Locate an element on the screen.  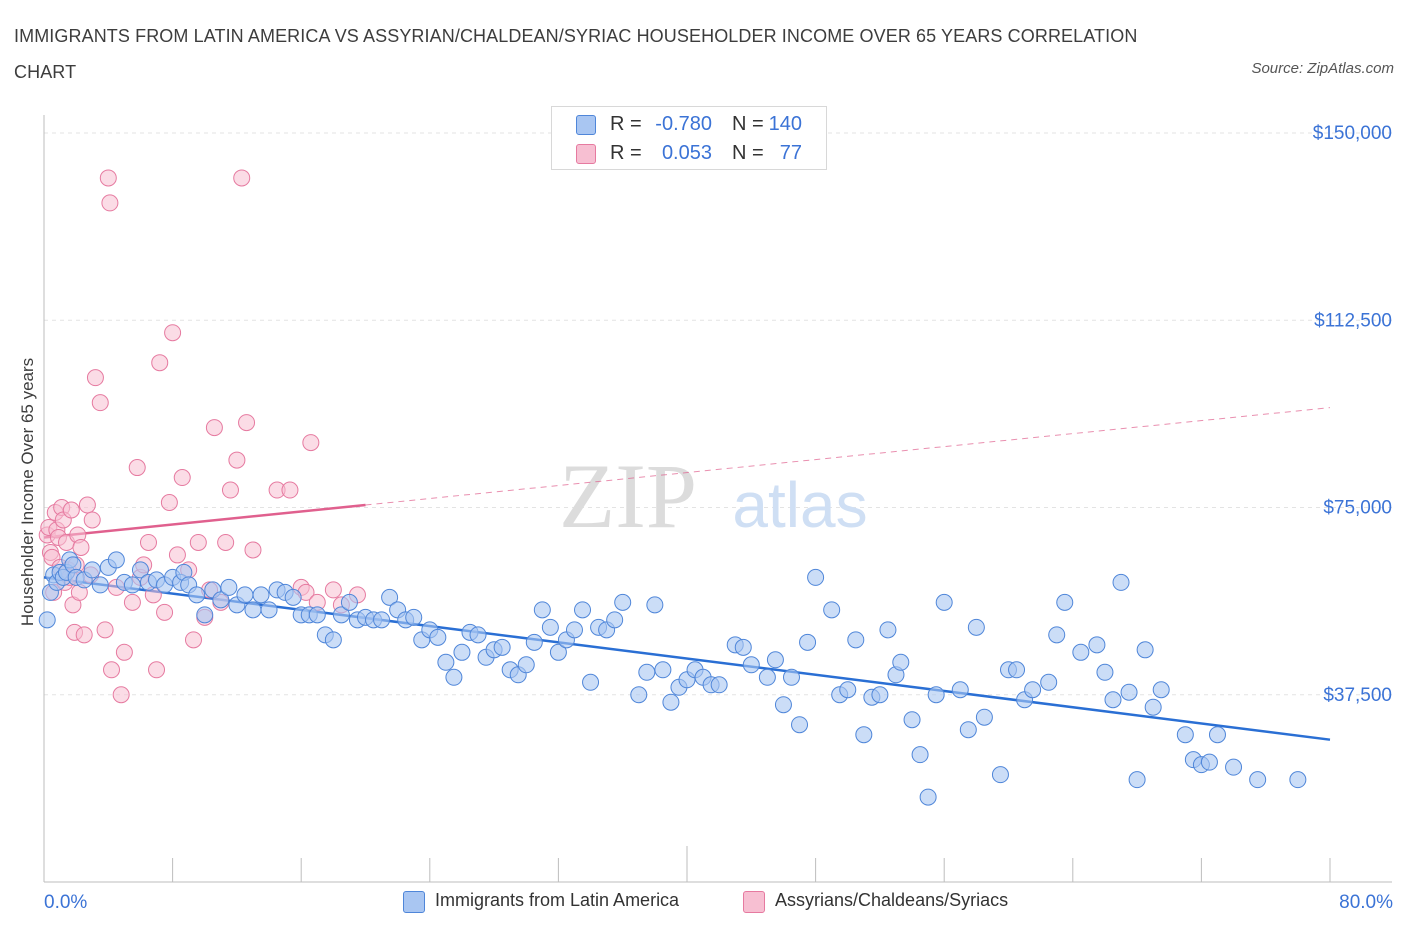
watermark-zip: ZIP is located at coordinates (628, 496).